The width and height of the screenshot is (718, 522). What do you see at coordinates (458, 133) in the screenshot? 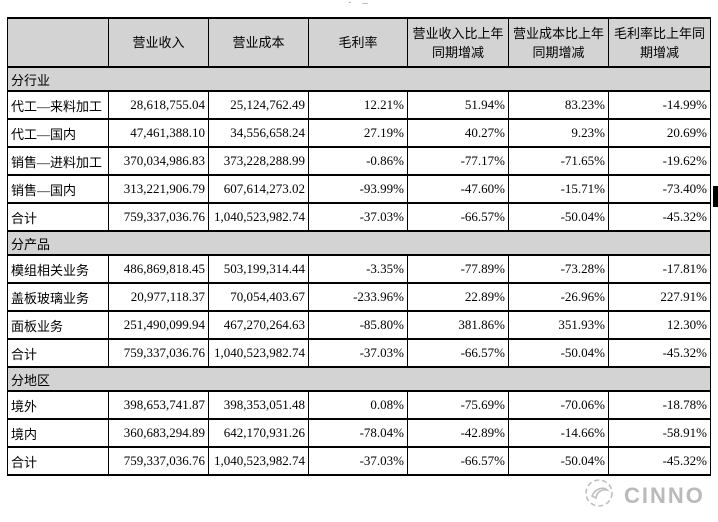
I see `cell-revenue-yoy: 40.27%` at bounding box center [458, 133].